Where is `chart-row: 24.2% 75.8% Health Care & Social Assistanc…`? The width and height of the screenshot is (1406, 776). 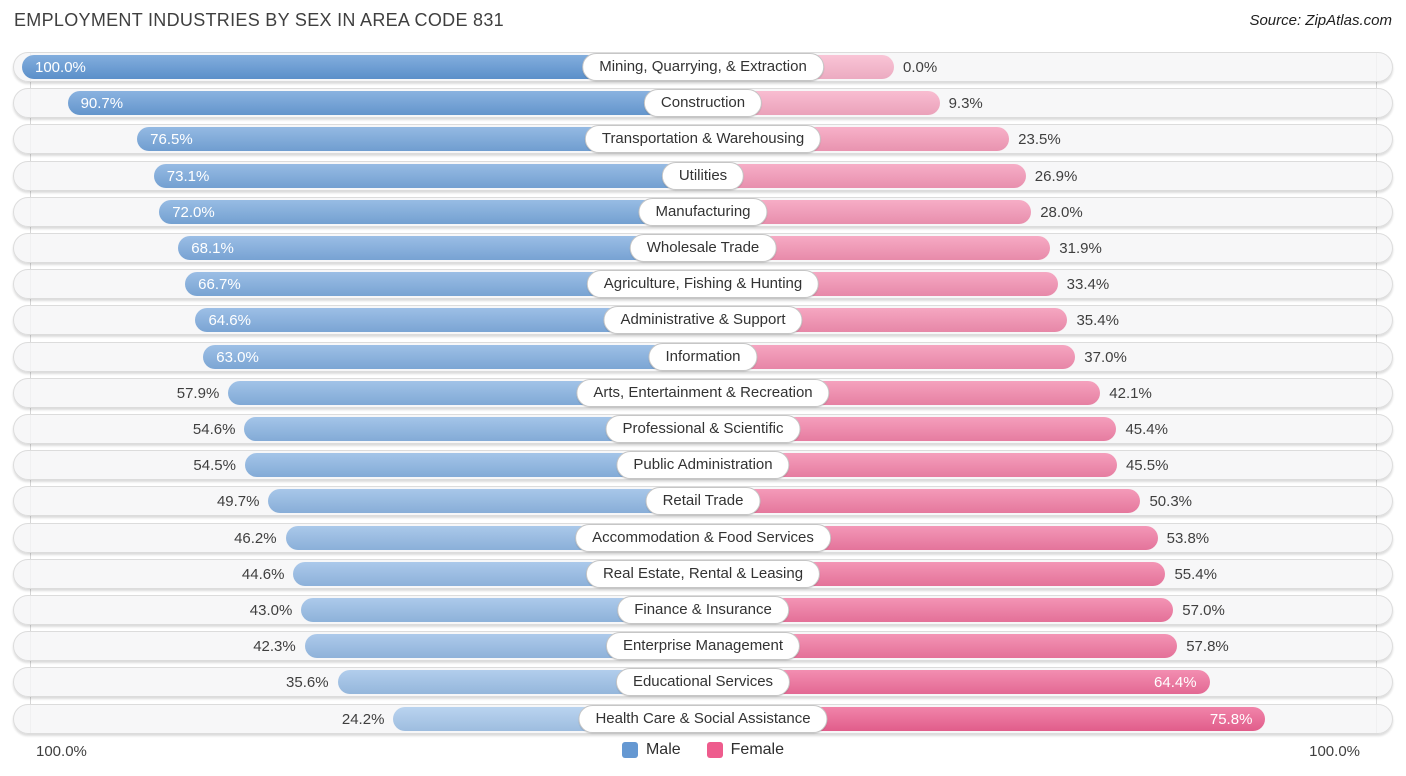
chart-row: 24.2% 75.8% Health Care & Social Assistanc… is located at coordinates (703, 718).